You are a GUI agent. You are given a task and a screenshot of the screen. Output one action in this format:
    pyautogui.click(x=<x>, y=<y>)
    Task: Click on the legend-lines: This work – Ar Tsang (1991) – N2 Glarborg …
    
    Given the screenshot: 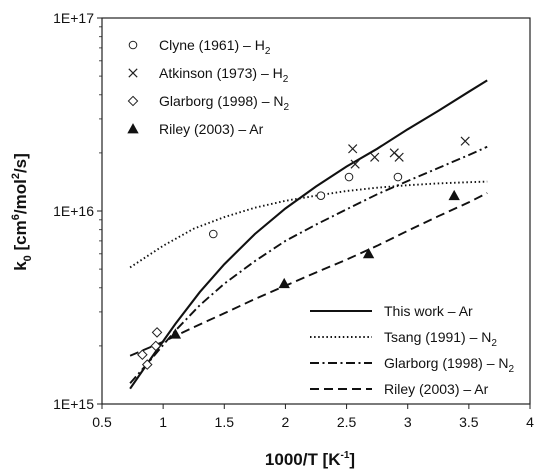 What is the action you would take?
    pyautogui.click(x=412, y=350)
    